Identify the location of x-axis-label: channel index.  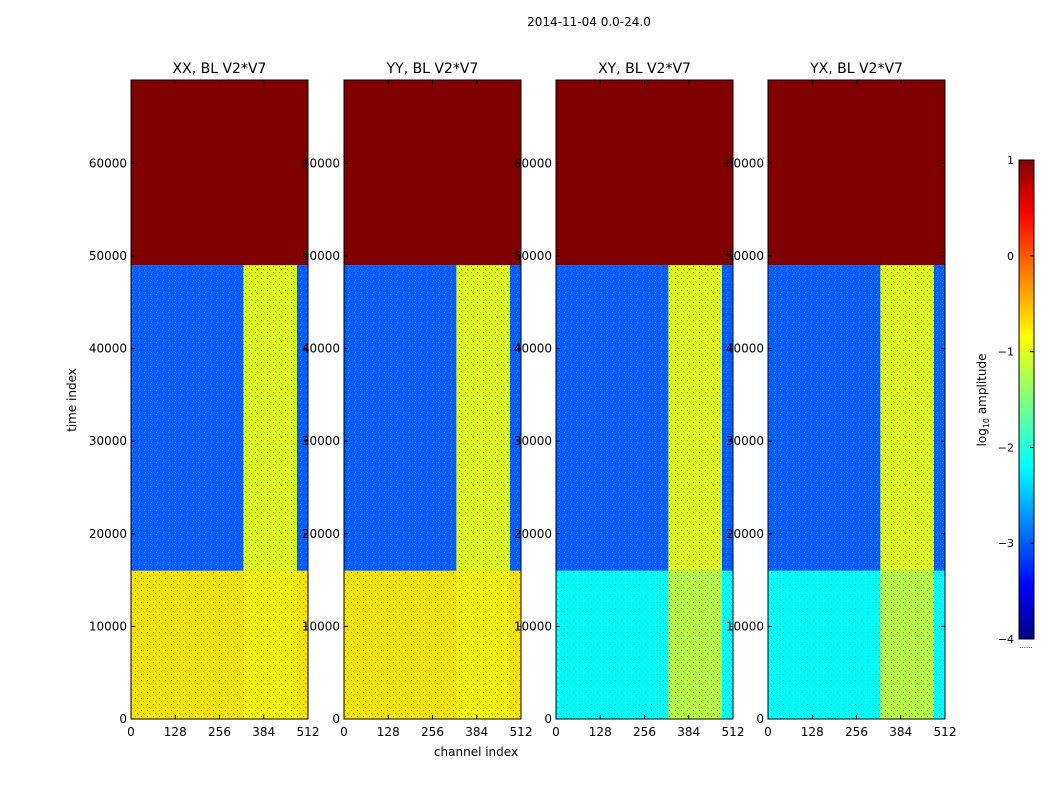
(476, 752).